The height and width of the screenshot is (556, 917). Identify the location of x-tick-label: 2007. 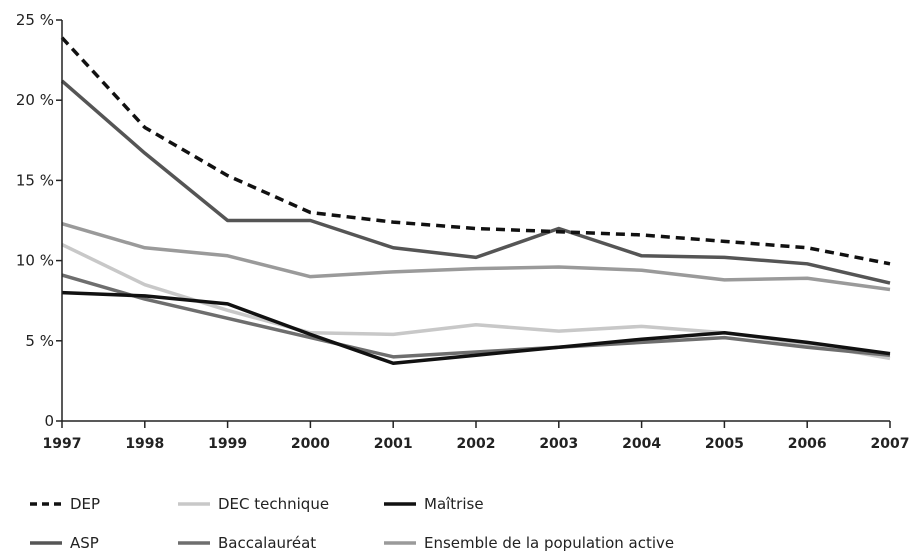
(890, 444).